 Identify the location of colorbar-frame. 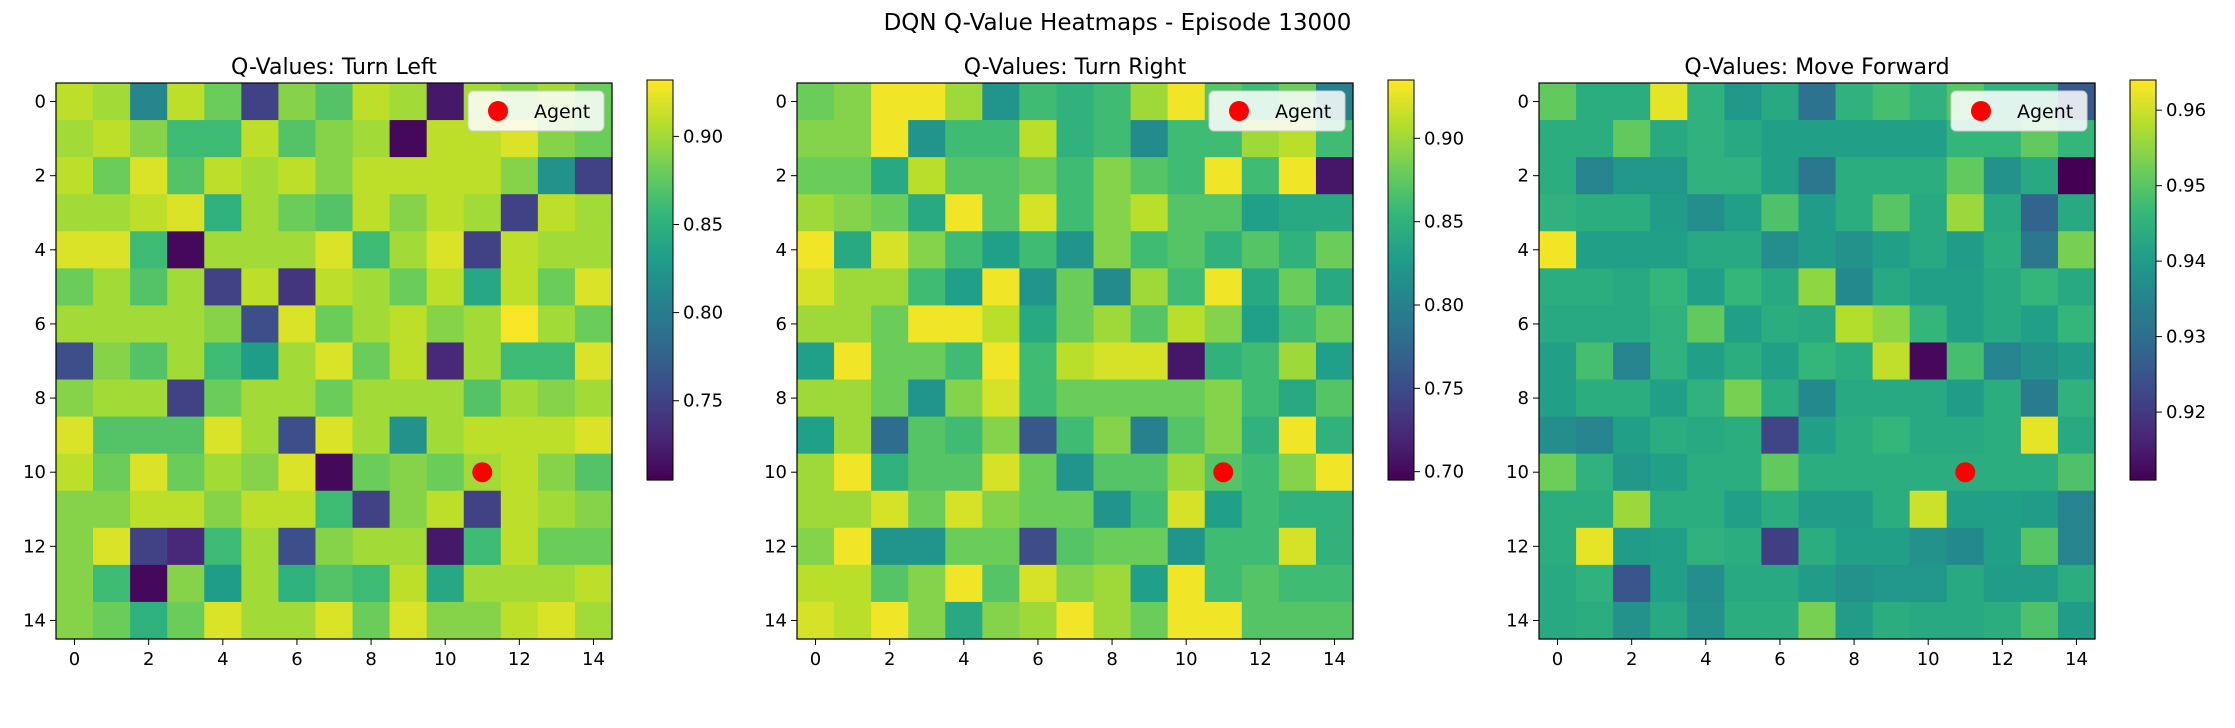
(660, 280).